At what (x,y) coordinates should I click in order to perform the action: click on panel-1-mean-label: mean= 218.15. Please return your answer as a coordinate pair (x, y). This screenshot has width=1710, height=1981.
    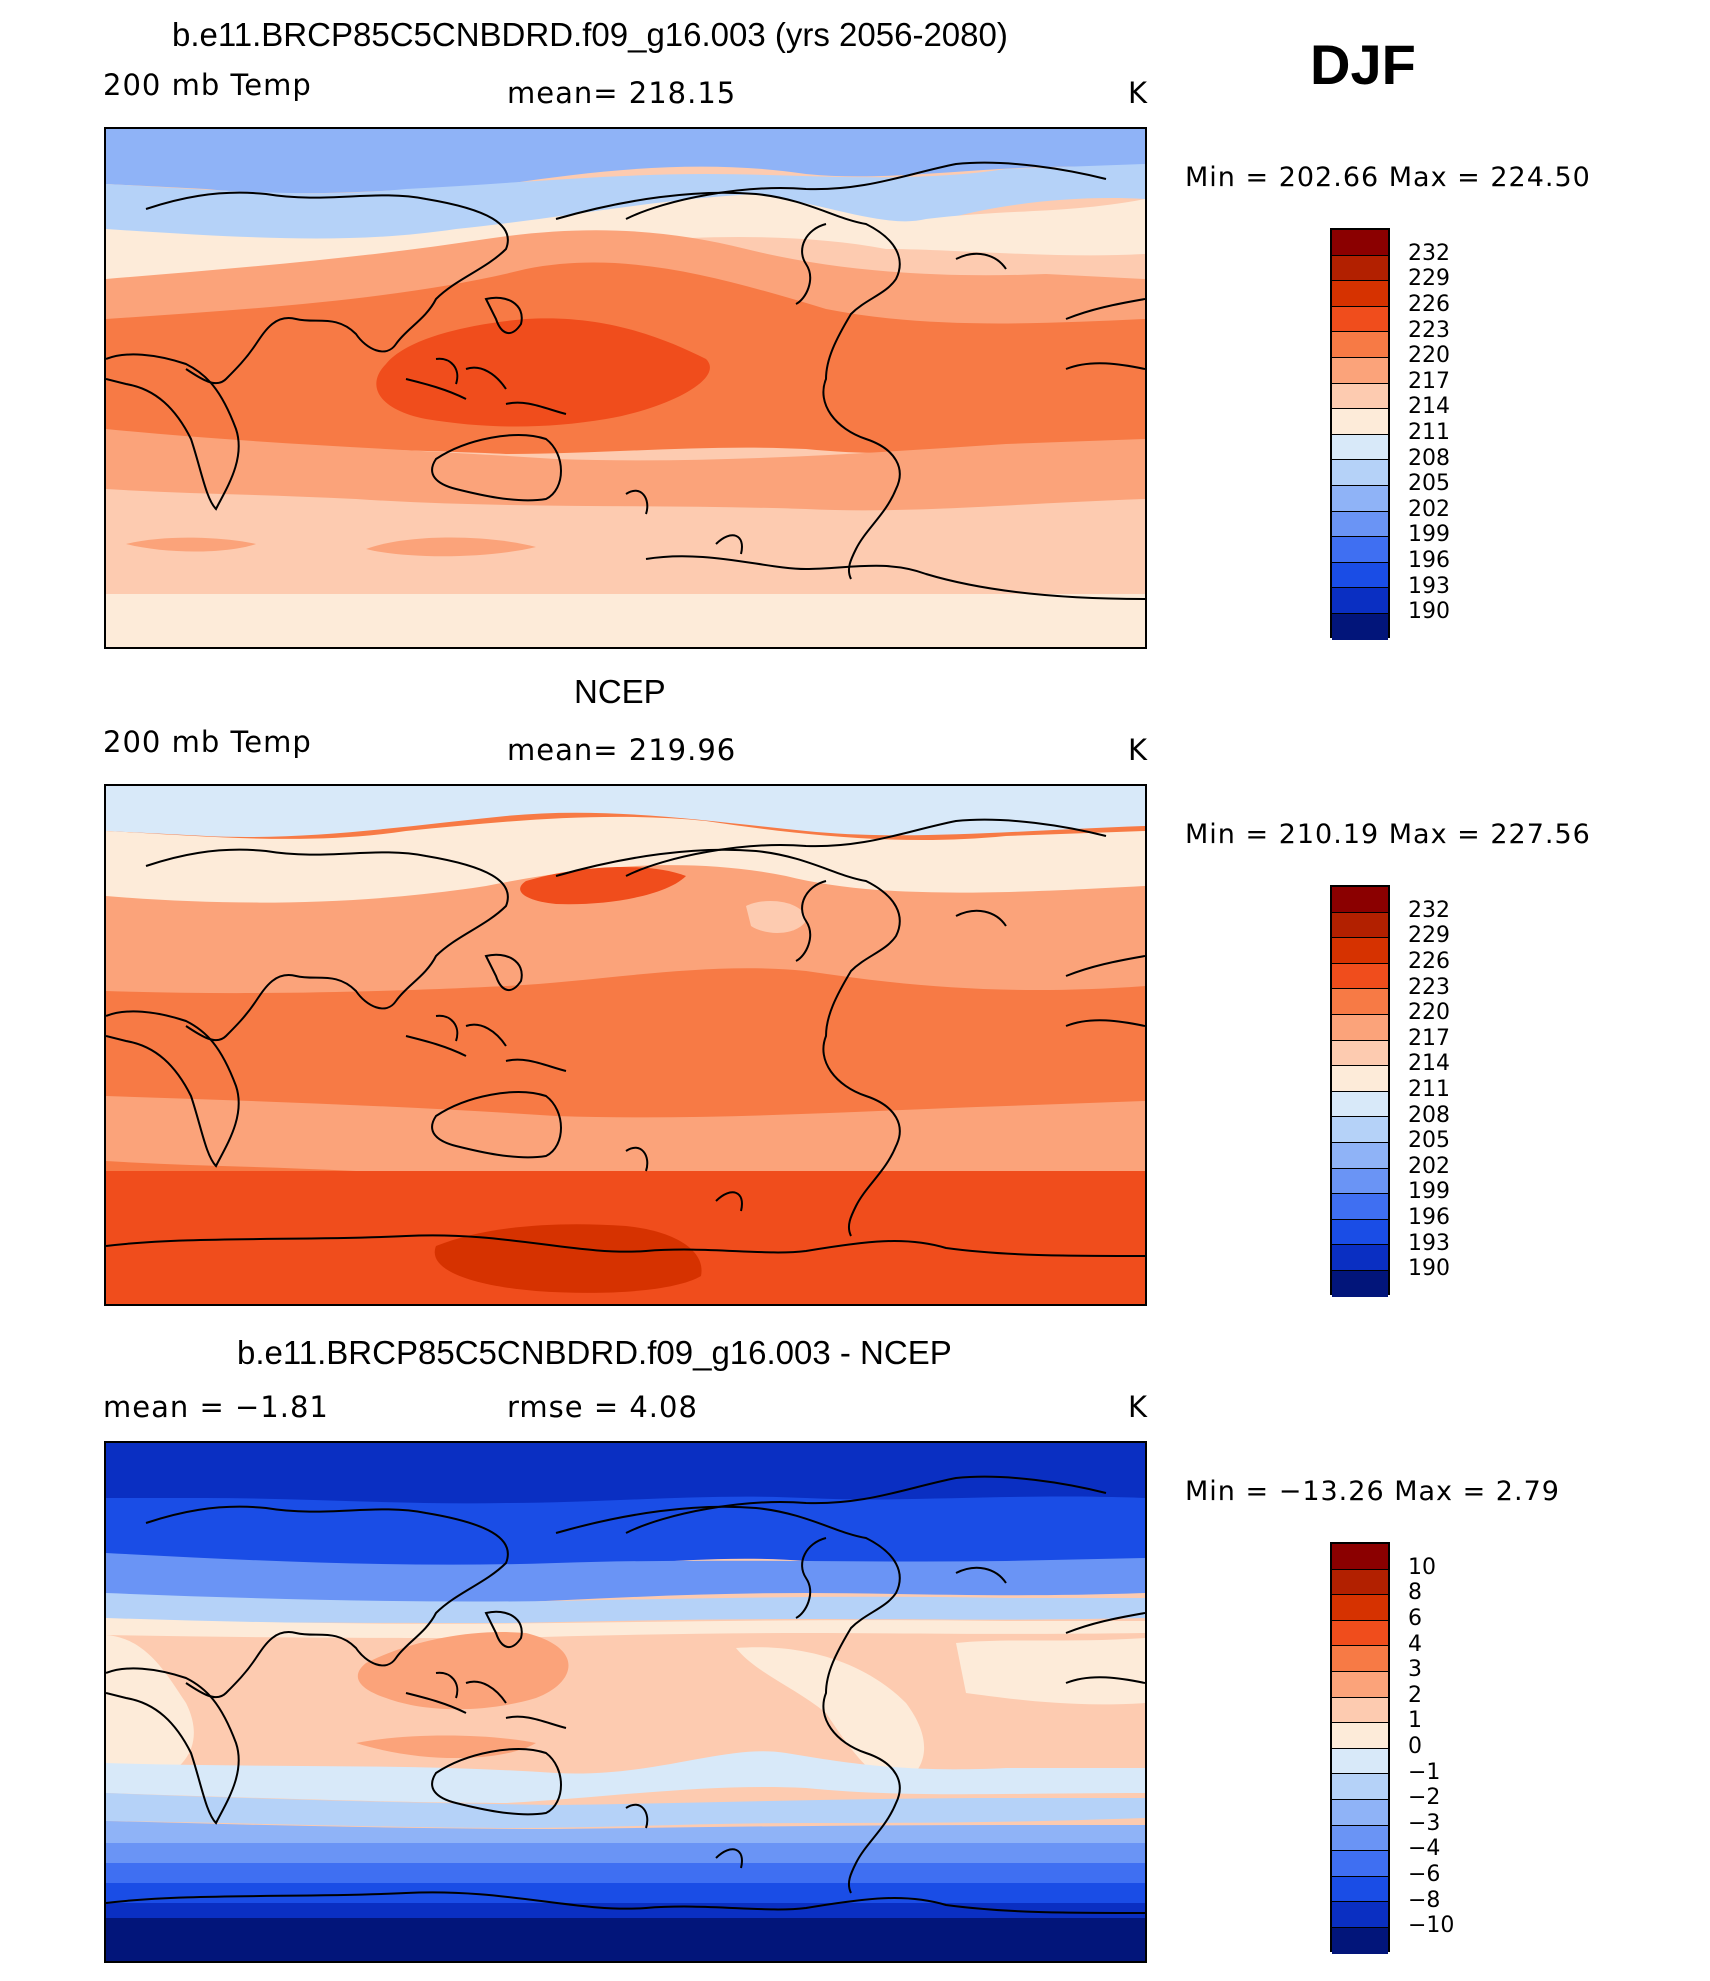
    Looking at the image, I should click on (622, 93).